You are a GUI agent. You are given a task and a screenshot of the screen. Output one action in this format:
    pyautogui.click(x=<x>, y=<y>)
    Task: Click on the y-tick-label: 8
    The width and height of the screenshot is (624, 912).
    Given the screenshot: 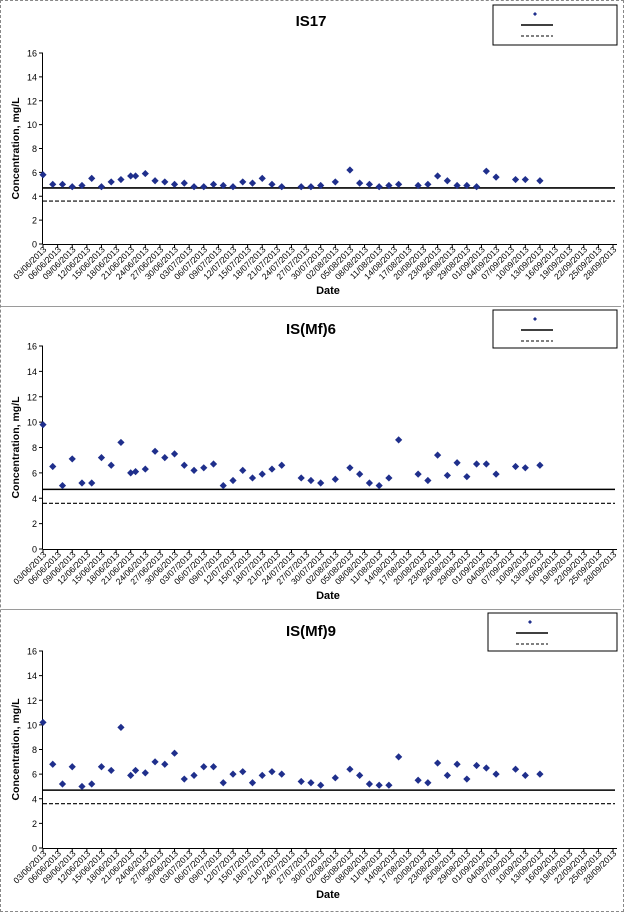 What is the action you would take?
    pyautogui.click(x=34, y=448)
    